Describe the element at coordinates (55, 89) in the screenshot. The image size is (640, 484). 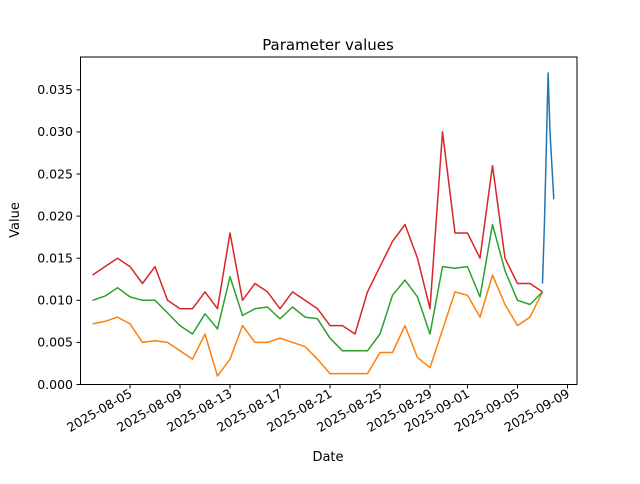
I see `y-tick-label: 0.035` at that location.